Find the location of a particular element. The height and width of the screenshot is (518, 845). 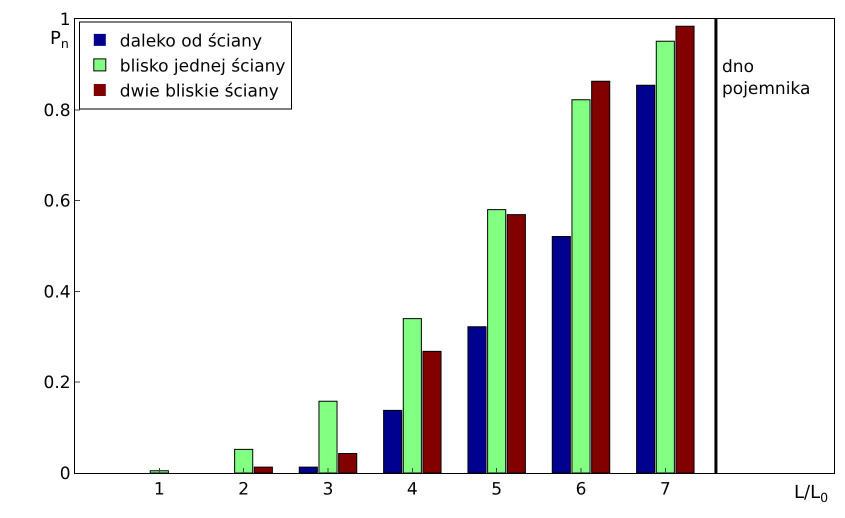

y-tick-label: 0.2 is located at coordinates (57, 383).